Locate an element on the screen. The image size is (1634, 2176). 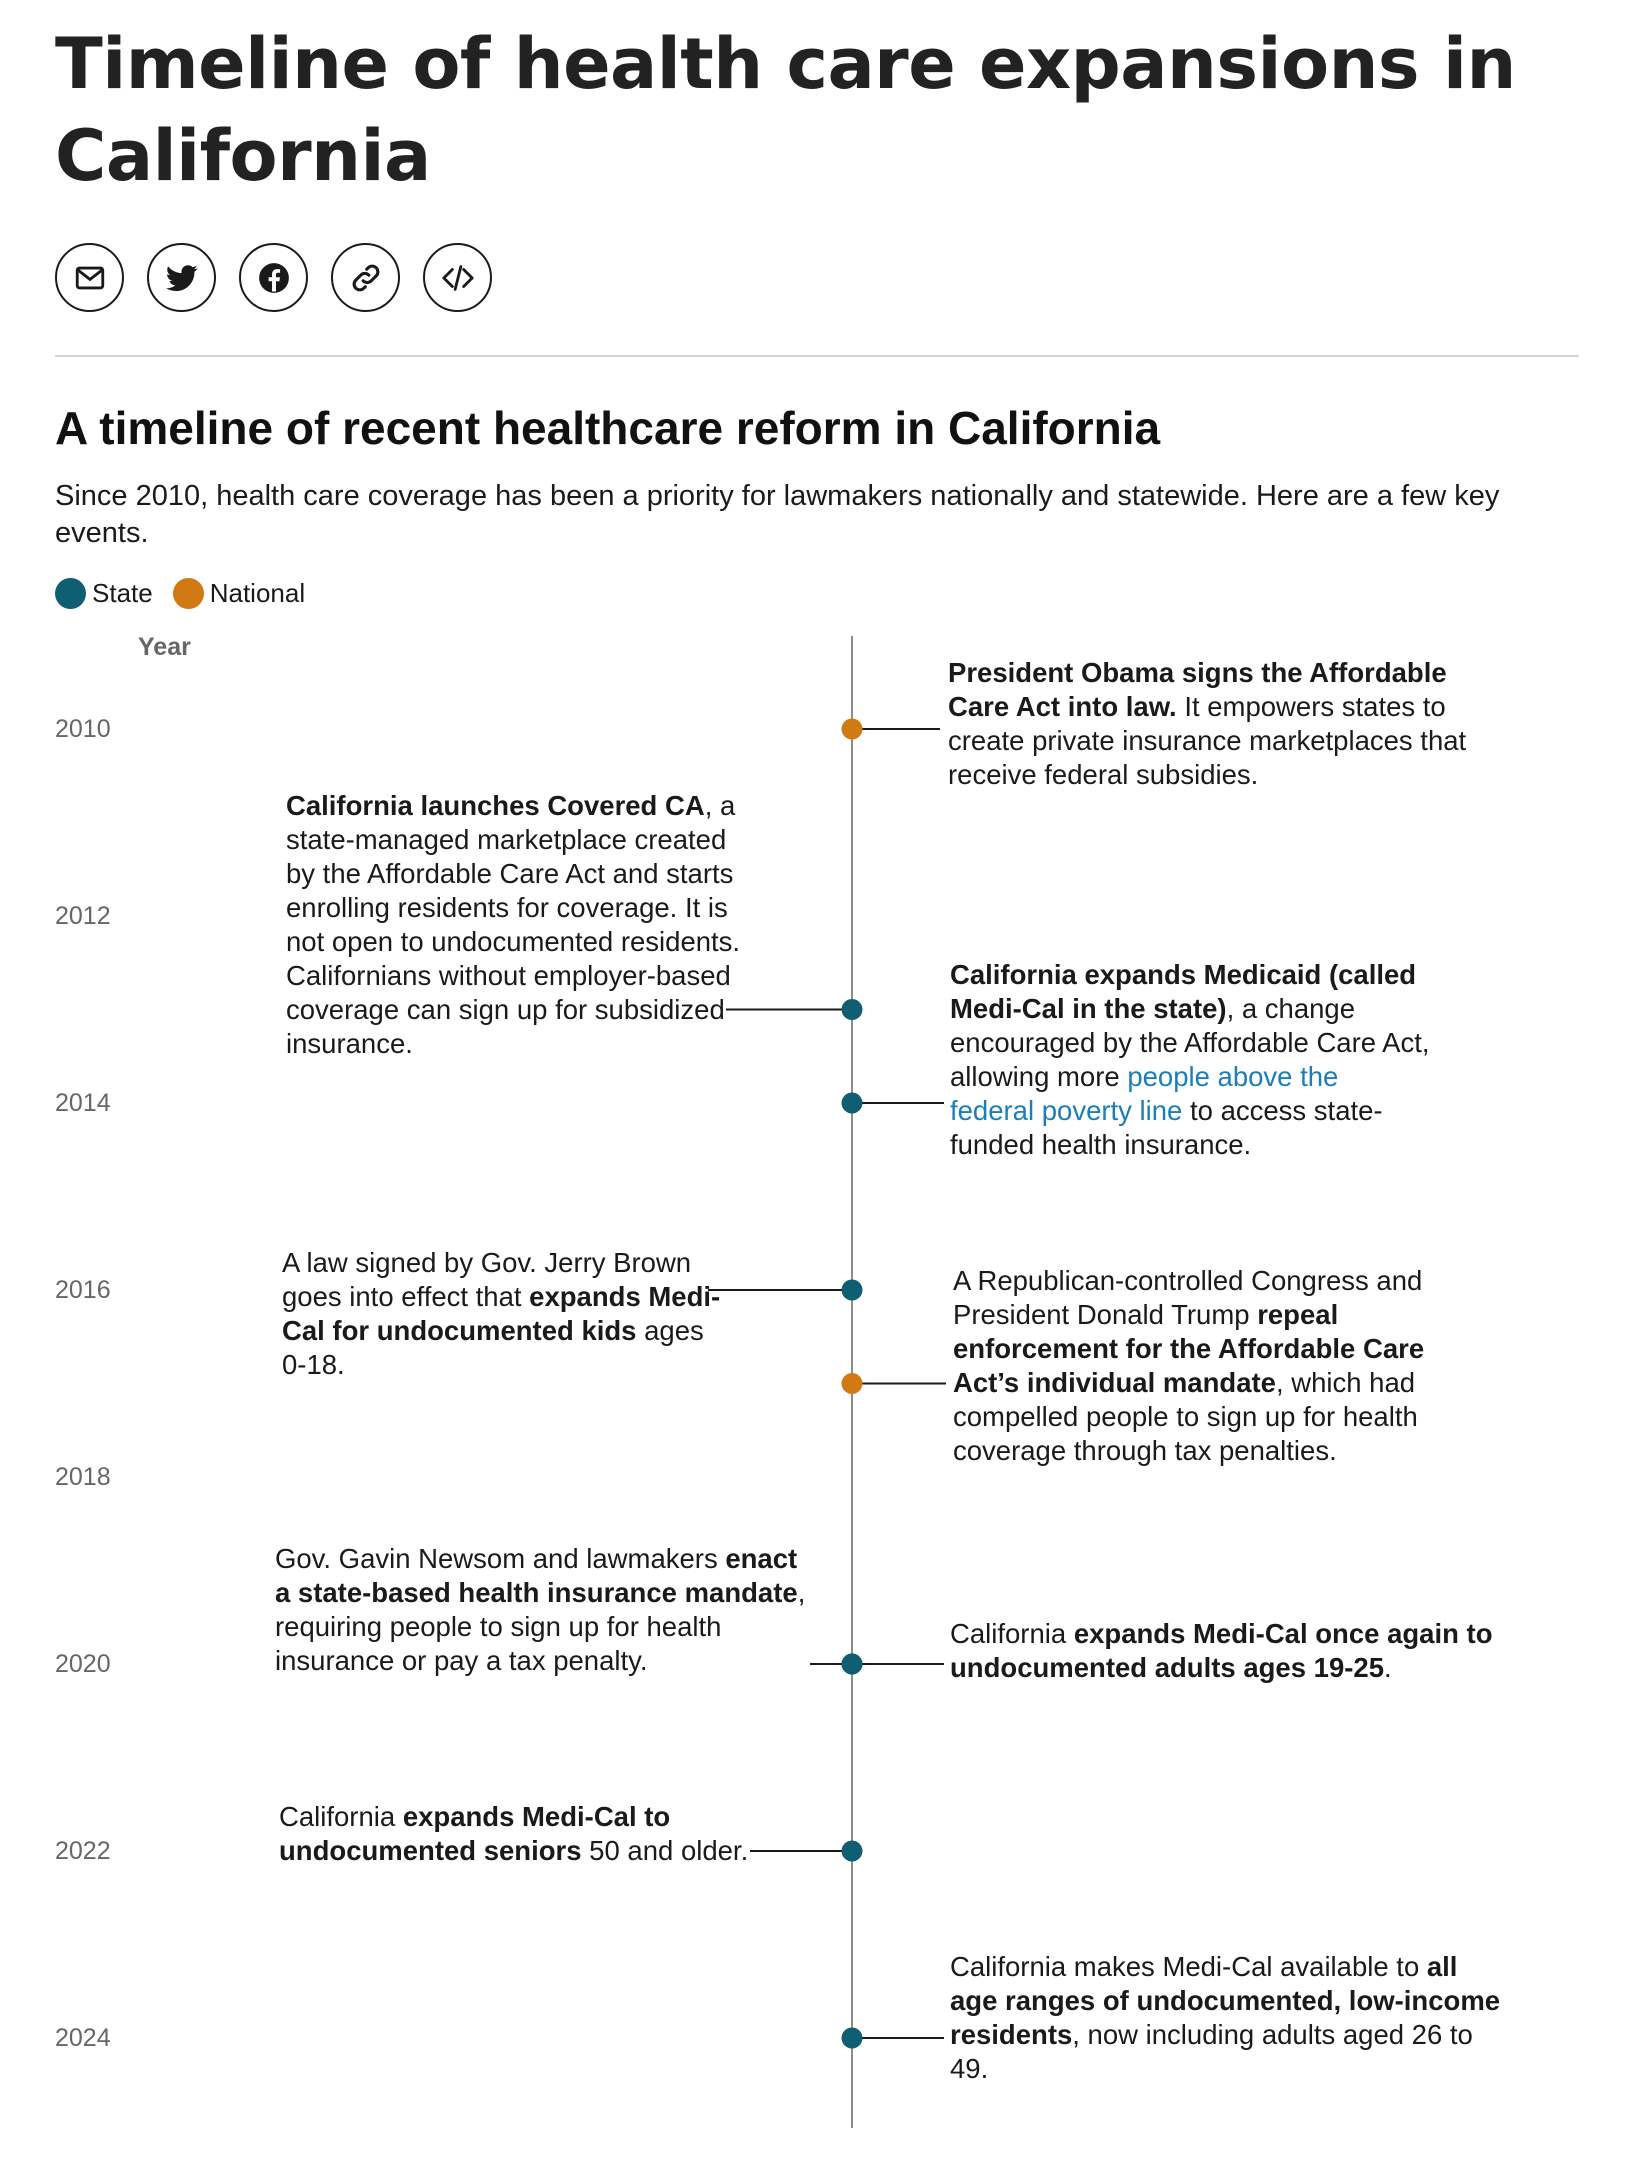
event-text-link: people above the federal poverty line is located at coordinates (1144, 1093).